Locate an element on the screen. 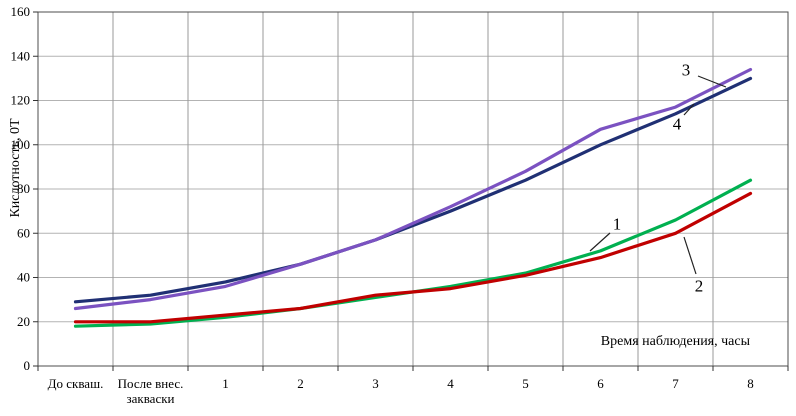  x-category-label: После внес. закваски is located at coordinates (150, 391).